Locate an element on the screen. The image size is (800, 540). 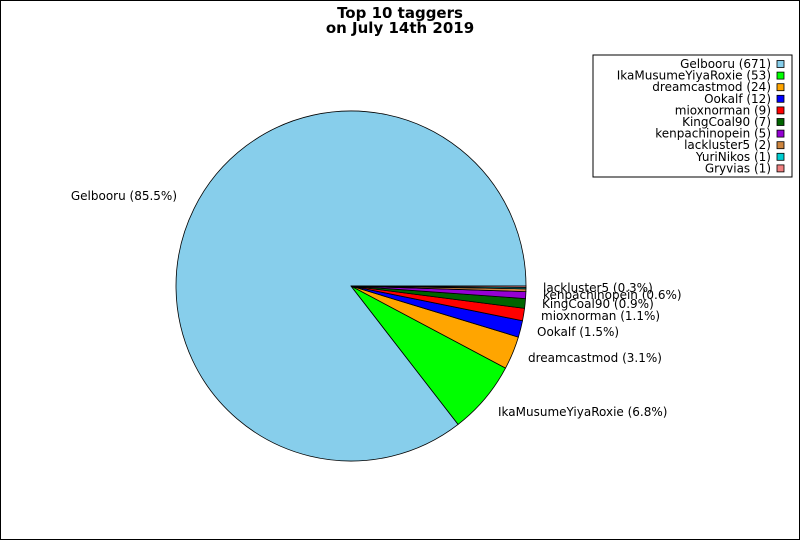
legend-entry-gelbooru: Gelbooru (671) is located at coordinates (725, 64).